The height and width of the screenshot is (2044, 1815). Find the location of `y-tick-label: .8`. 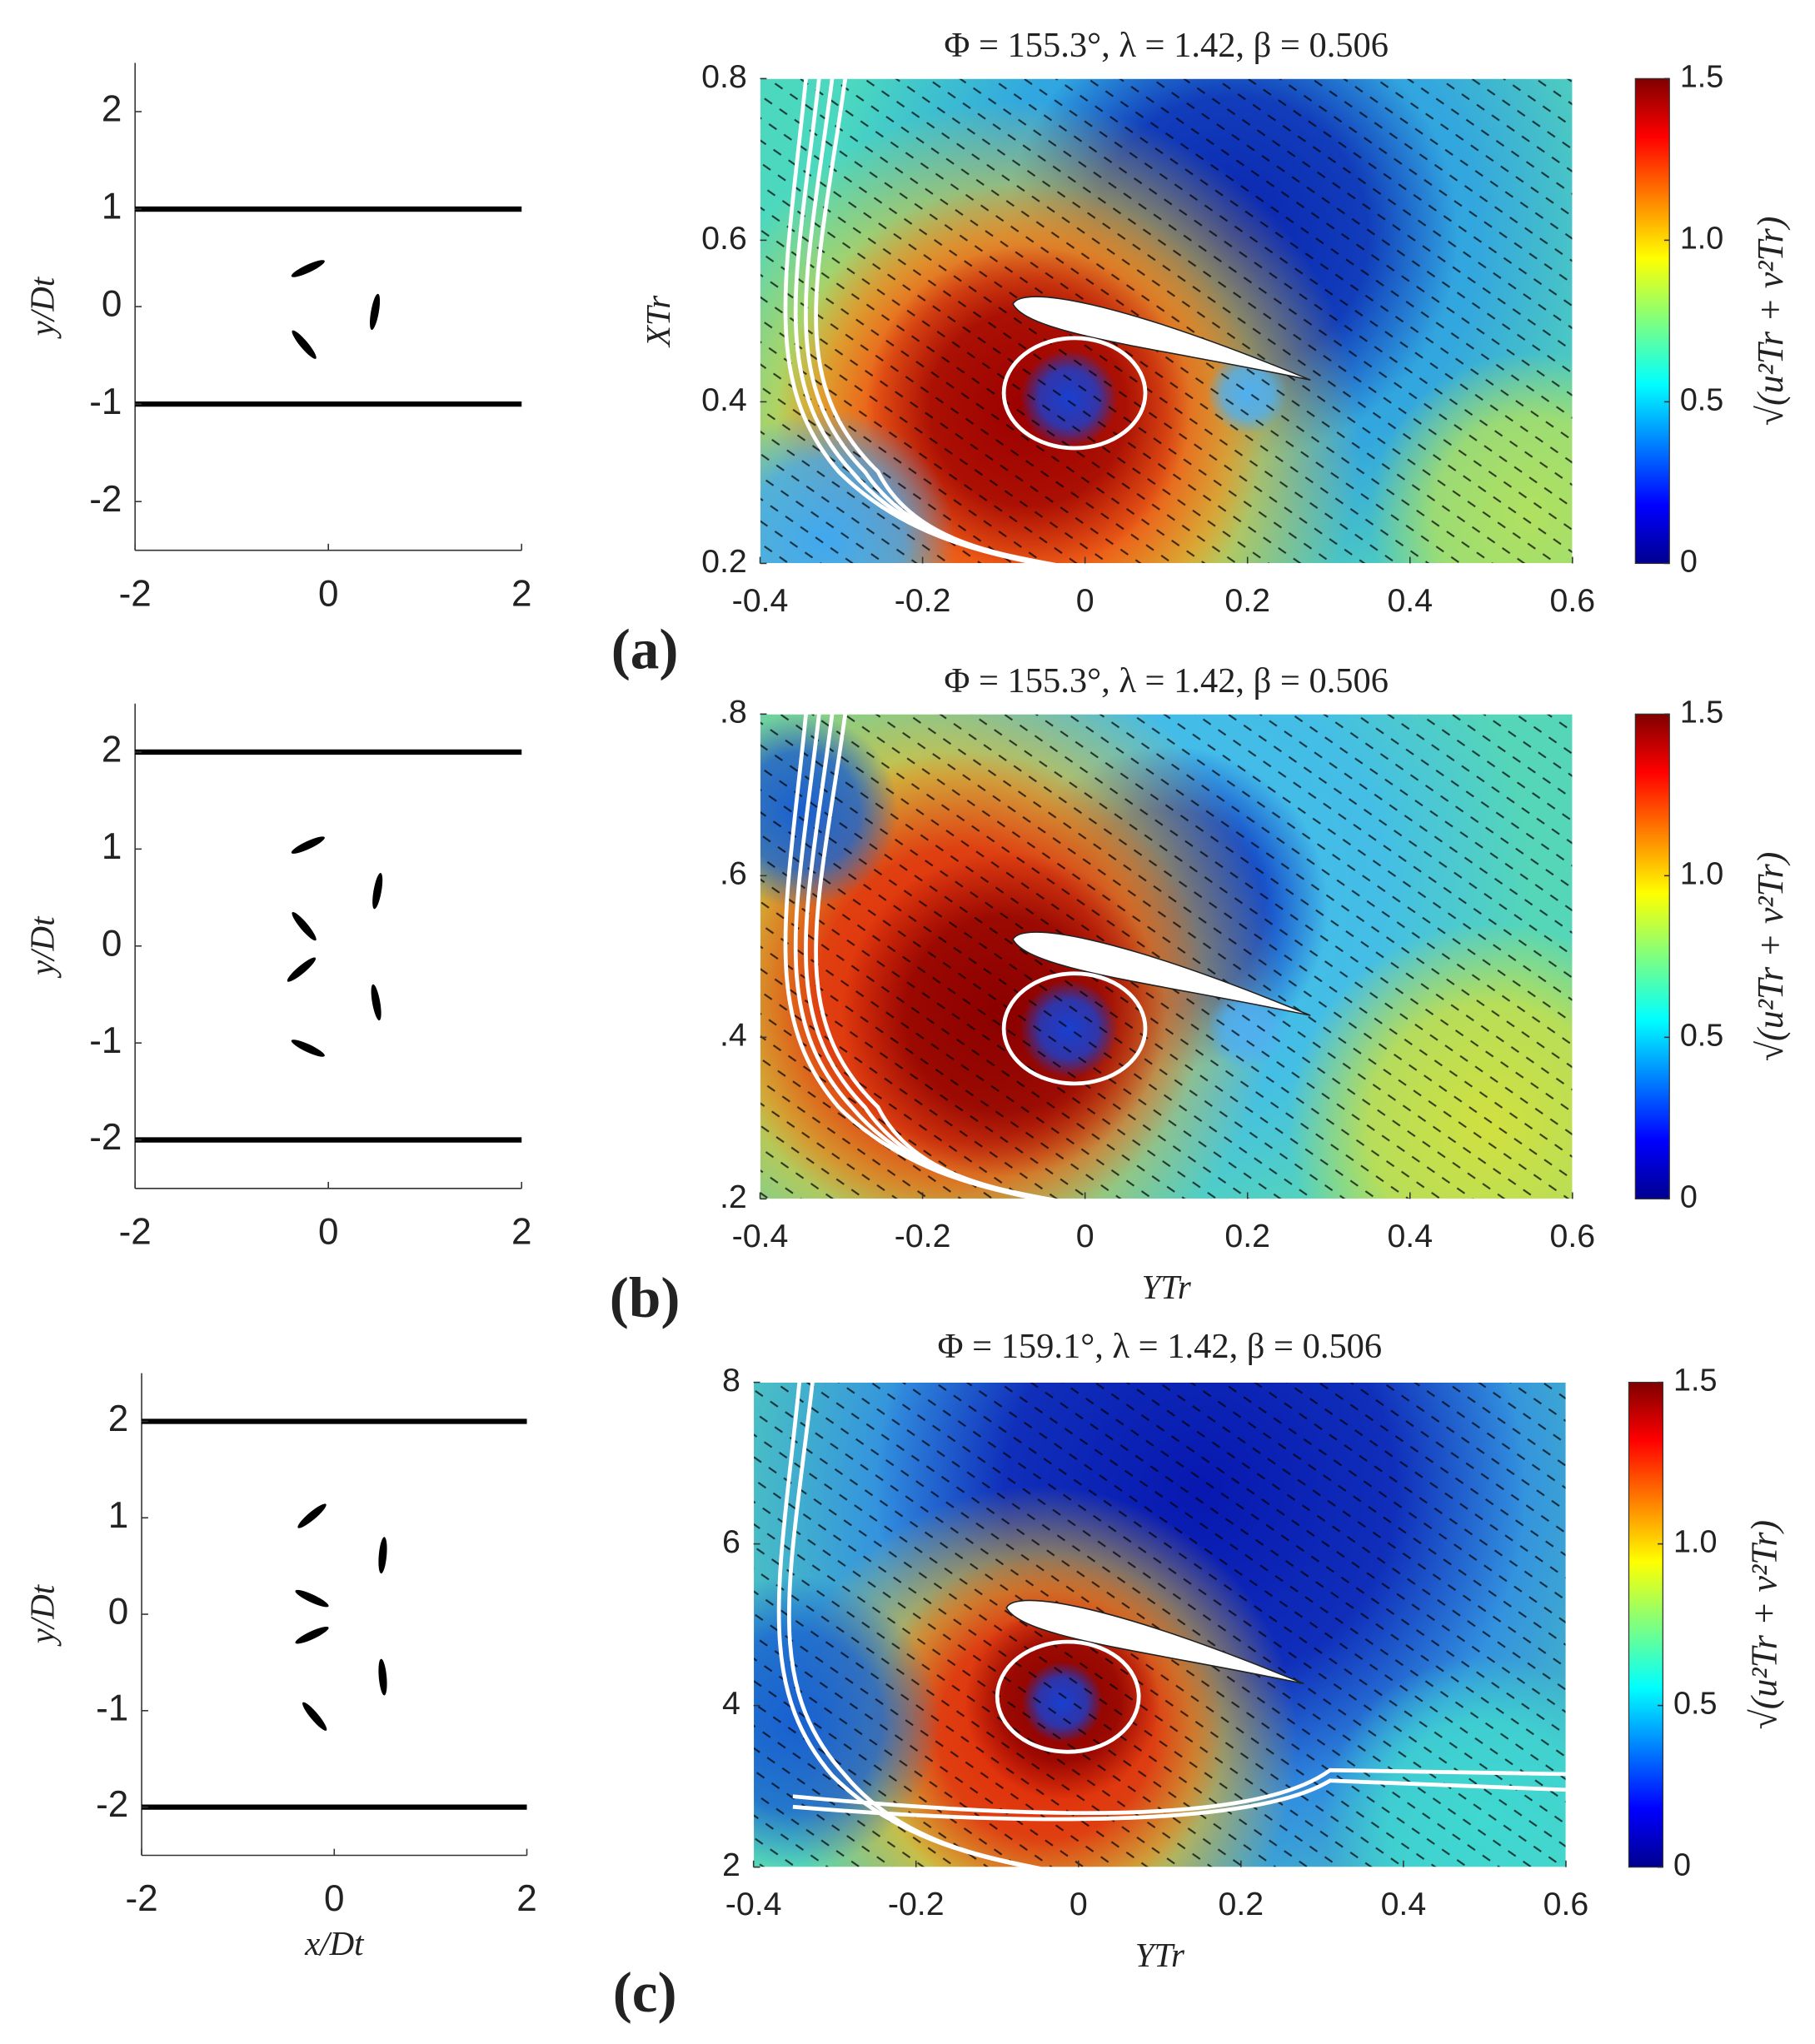

y-tick-label: .8 is located at coordinates (733, 712).